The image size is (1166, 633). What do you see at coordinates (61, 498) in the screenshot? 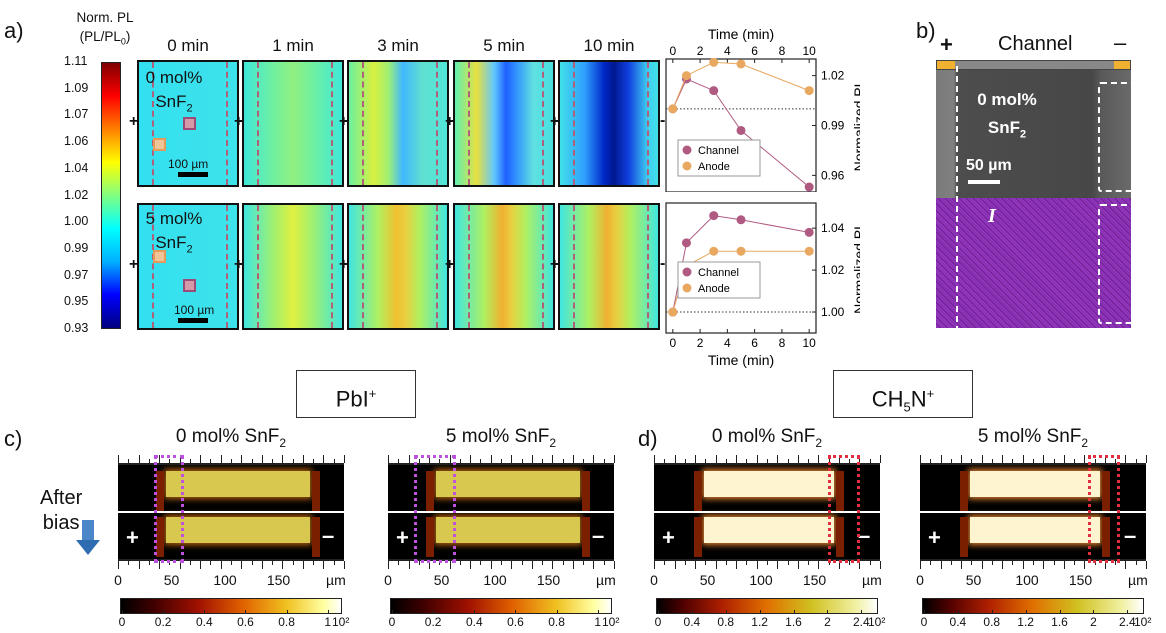
I see `after-bias-line1: After` at bounding box center [61, 498].